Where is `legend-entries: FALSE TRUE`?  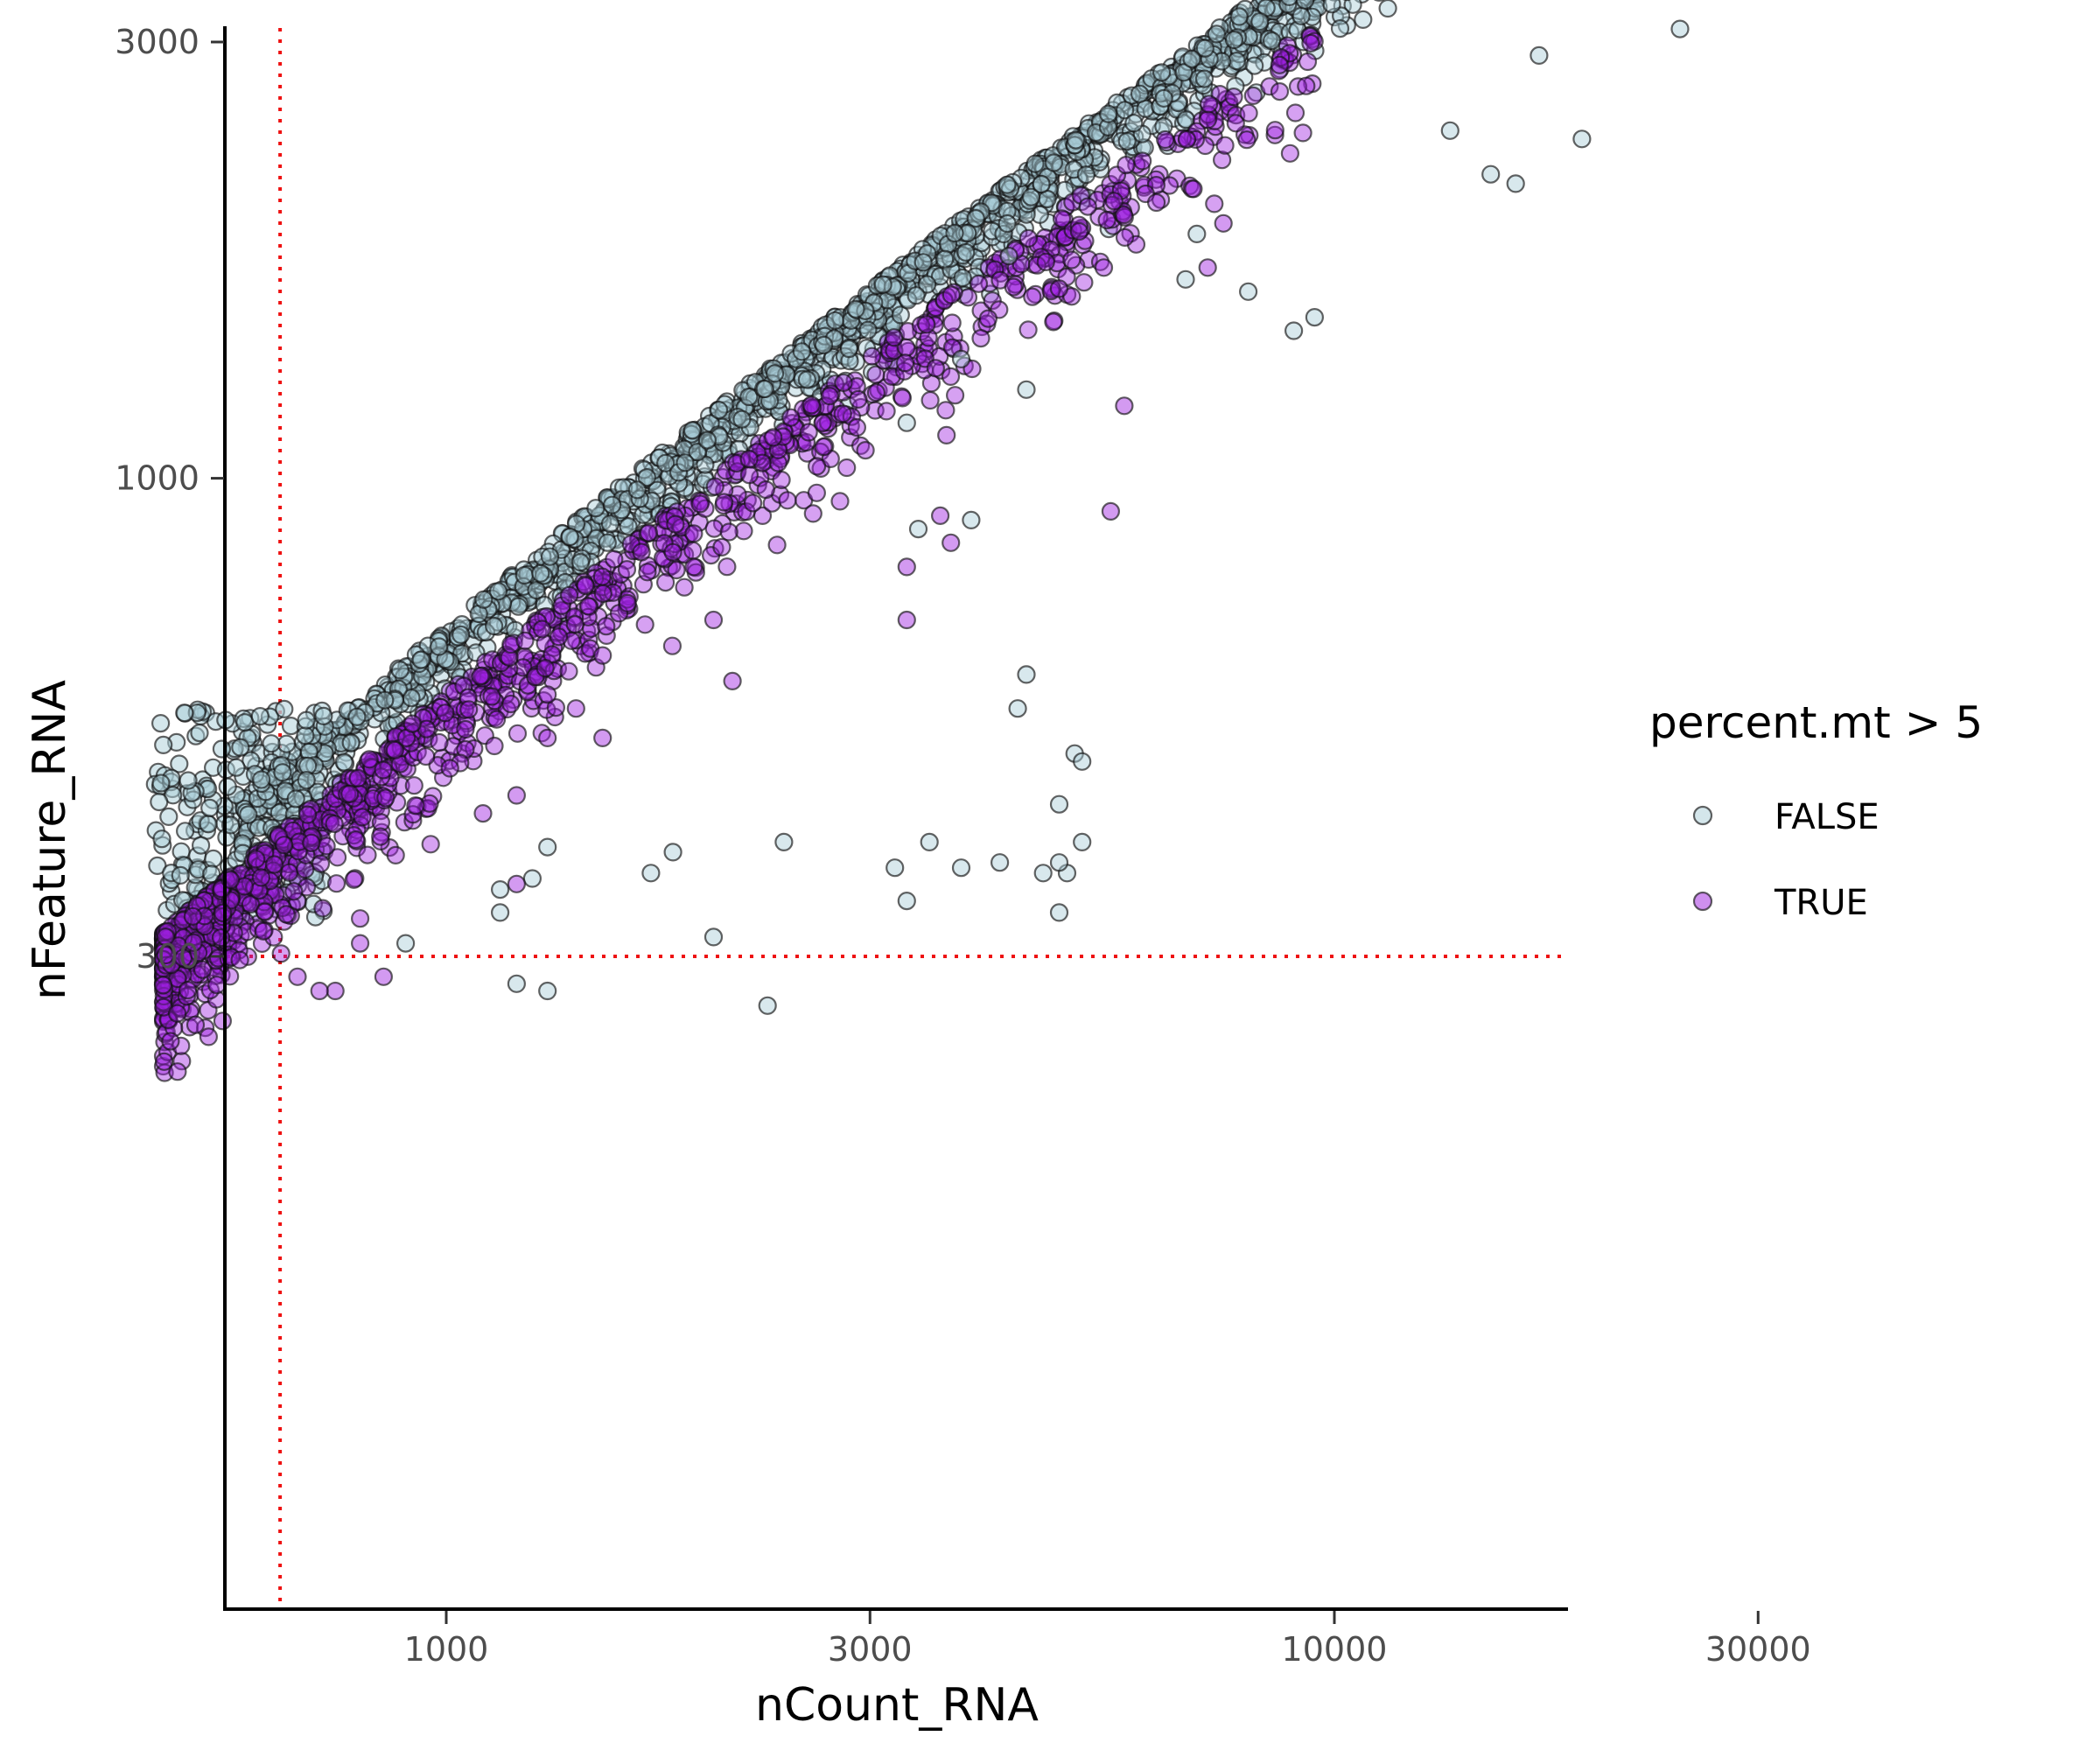 legend-entries: FALSE TRUE is located at coordinates (1786, 860).